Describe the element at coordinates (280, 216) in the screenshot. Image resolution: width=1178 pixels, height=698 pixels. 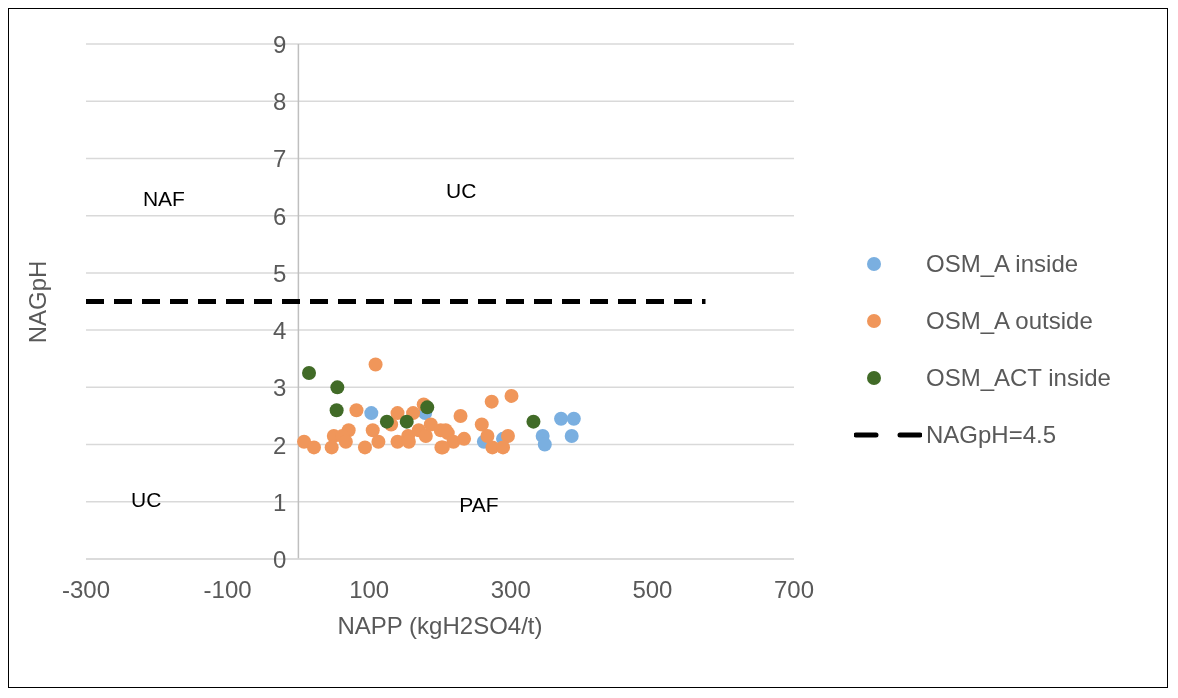
I see `y-tick-label: 6` at that location.